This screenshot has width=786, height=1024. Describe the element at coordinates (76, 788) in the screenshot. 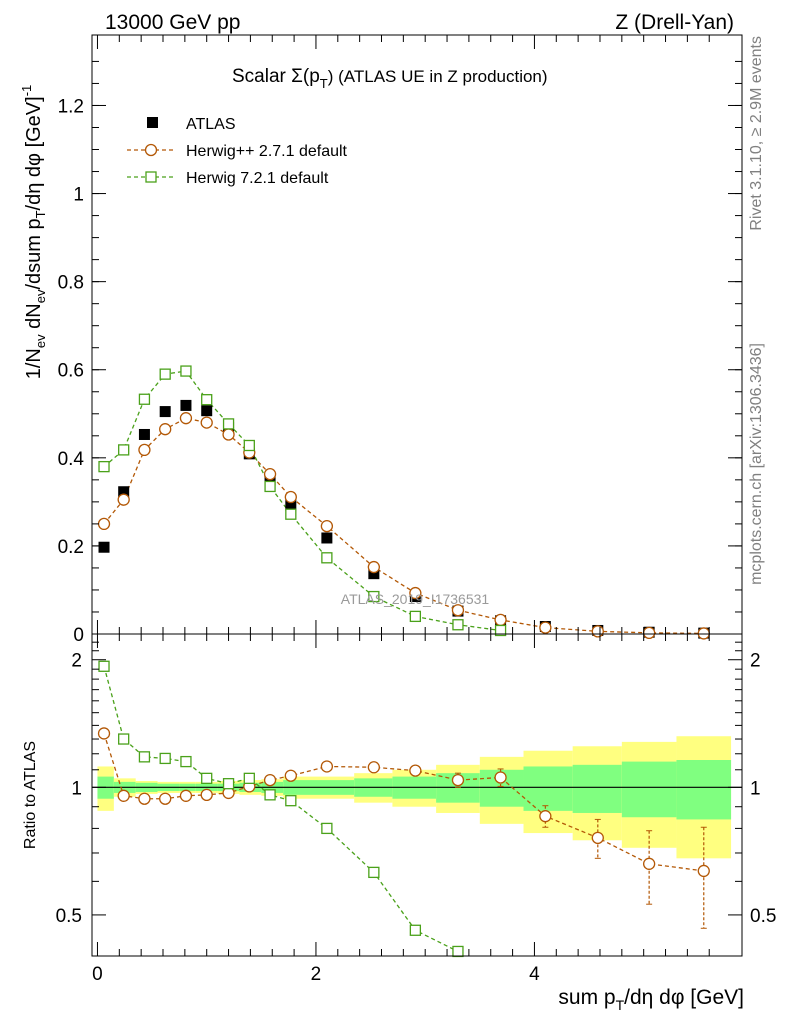

I see `ratio-y-tick-label: 1` at that location.